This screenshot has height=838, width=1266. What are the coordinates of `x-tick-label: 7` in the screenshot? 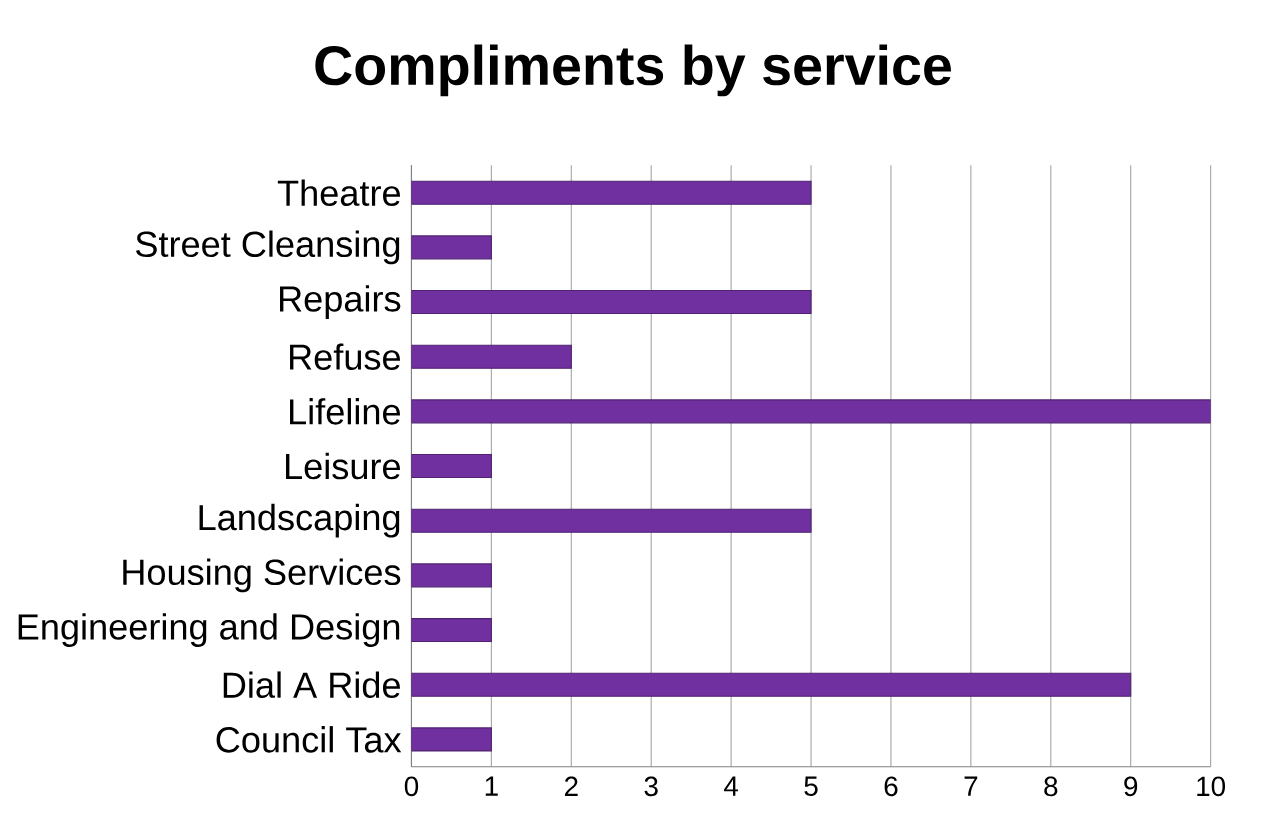 It's located at (971, 786).